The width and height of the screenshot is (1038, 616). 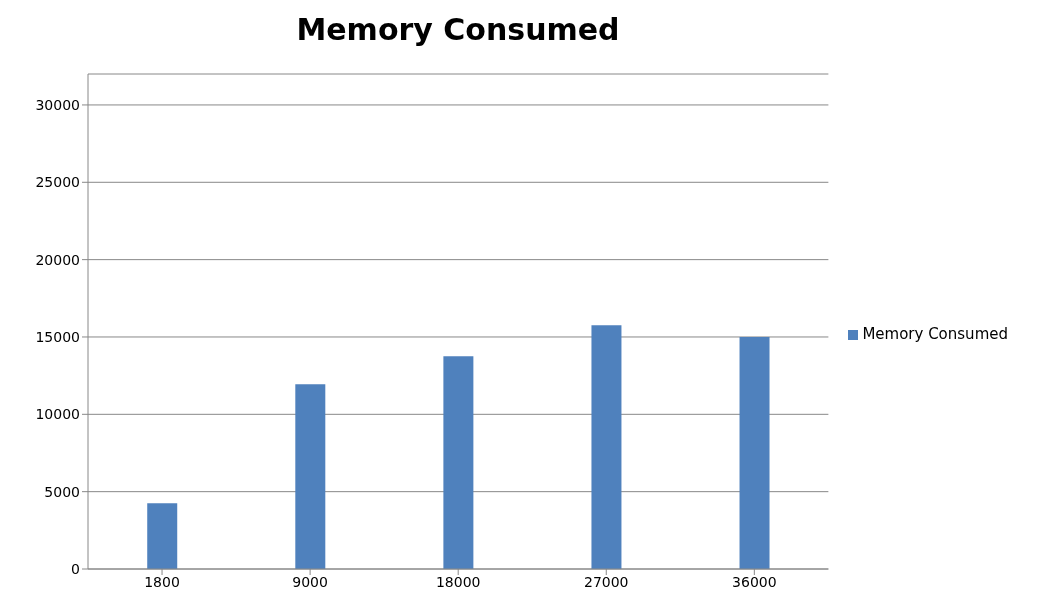 What do you see at coordinates (75, 568) in the screenshot?
I see `y-tick-label: 0` at bounding box center [75, 568].